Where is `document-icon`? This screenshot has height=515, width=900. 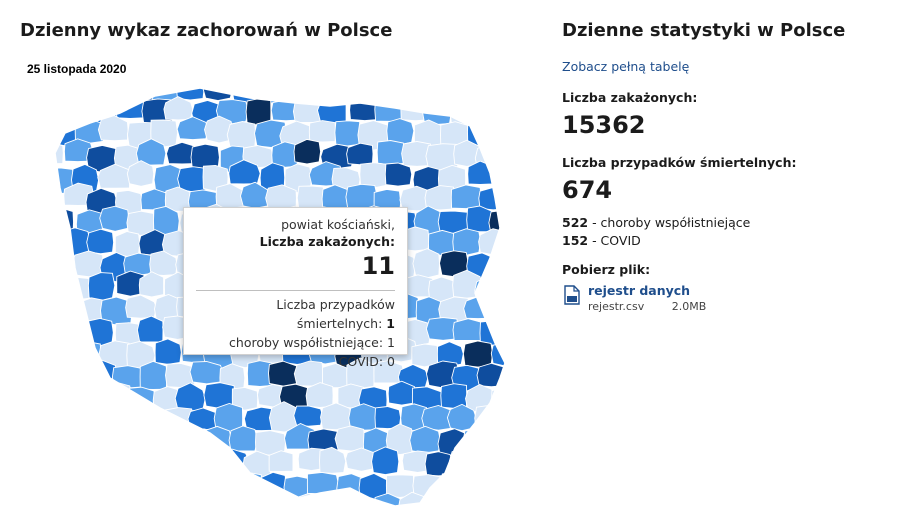
document-icon is located at coordinates (572, 295).